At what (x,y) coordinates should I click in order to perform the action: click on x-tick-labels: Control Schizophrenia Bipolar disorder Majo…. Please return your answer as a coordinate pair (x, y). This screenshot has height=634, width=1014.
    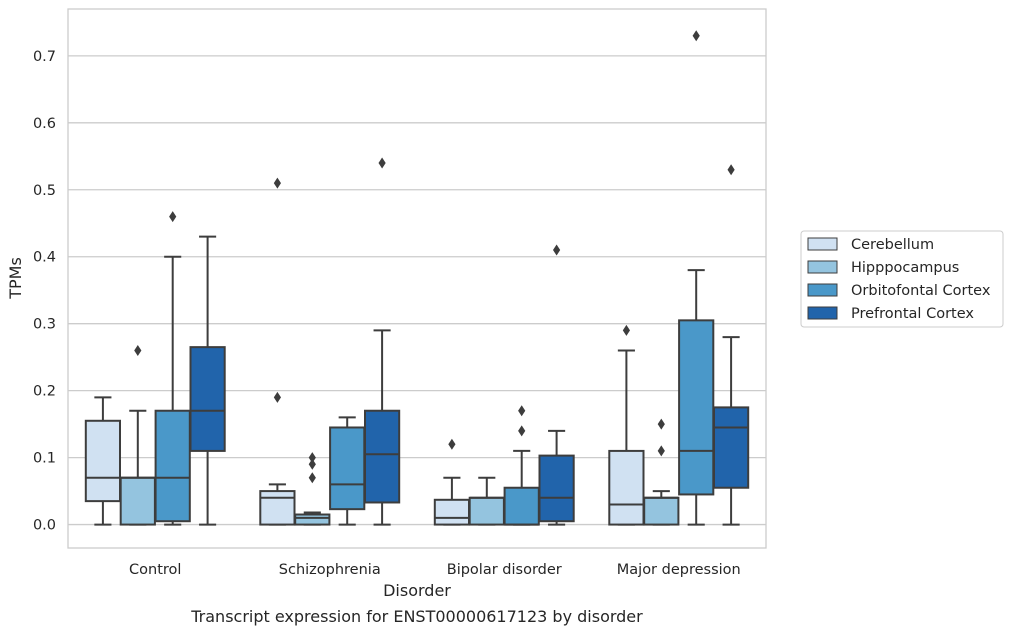
    Looking at the image, I should click on (435, 570).